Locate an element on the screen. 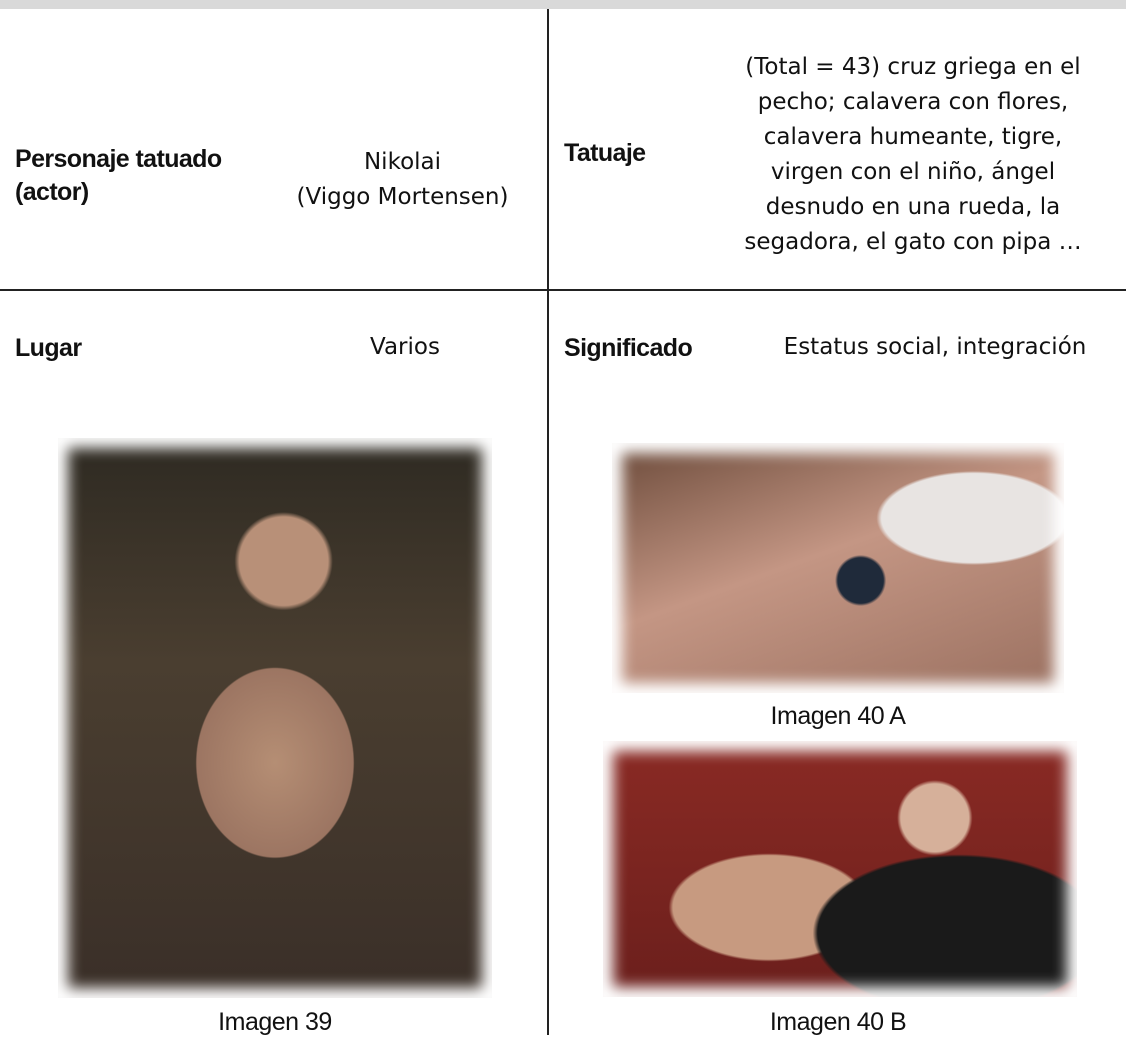 The height and width of the screenshot is (1037, 1126). text: (Viggo Mortensen) is located at coordinates (402, 197).